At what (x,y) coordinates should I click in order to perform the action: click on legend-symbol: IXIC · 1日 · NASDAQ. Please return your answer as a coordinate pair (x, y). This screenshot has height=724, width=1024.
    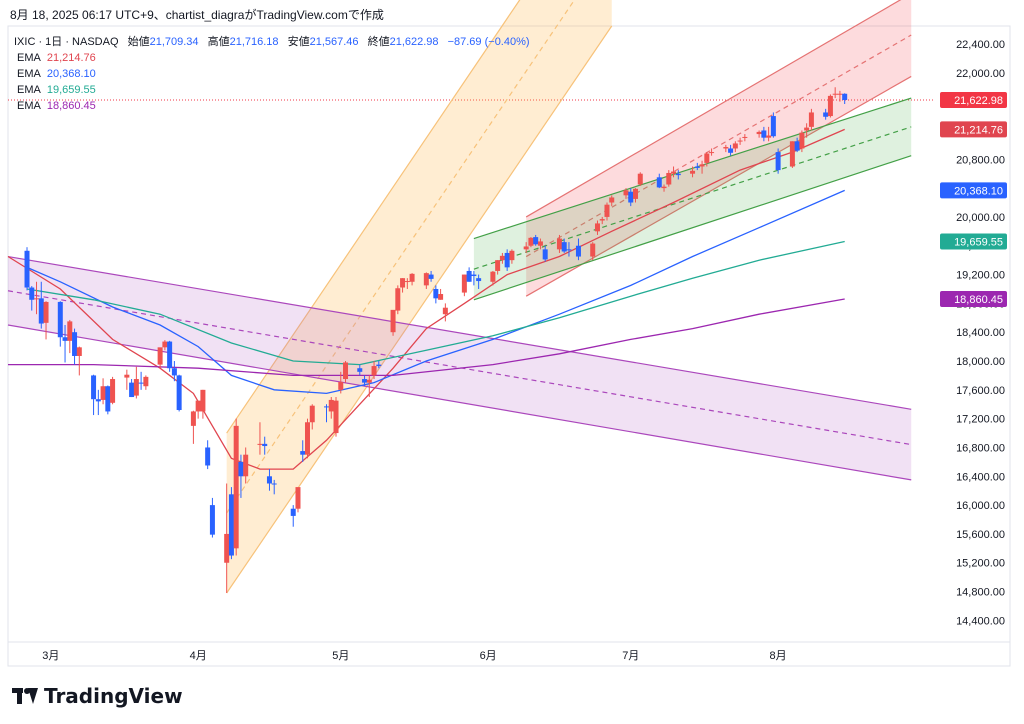
    Looking at the image, I should click on (66, 42).